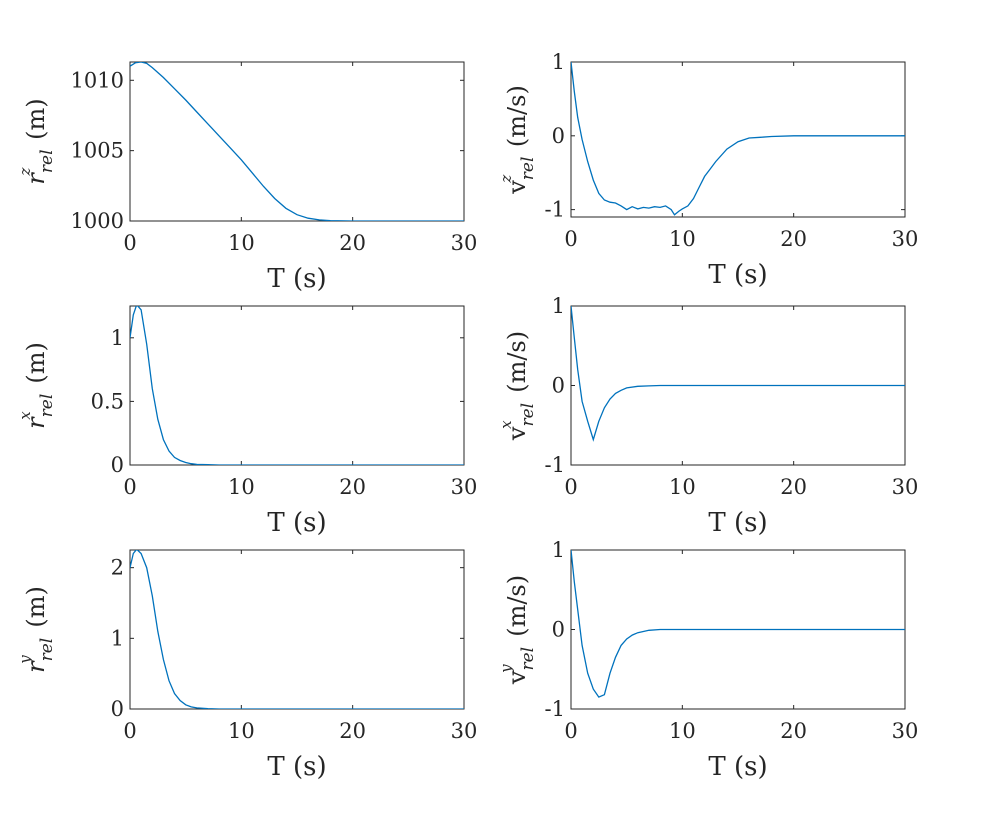  What do you see at coordinates (97, 151) in the screenshot?
I see `y-tick-label: 1005` at bounding box center [97, 151].